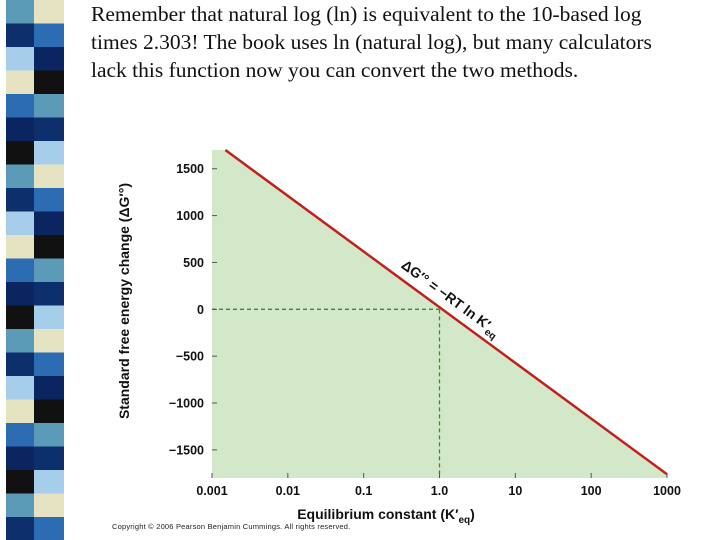 This screenshot has width=720, height=540. What do you see at coordinates (439, 491) in the screenshot?
I see `x-tick-label: 1.0` at bounding box center [439, 491].